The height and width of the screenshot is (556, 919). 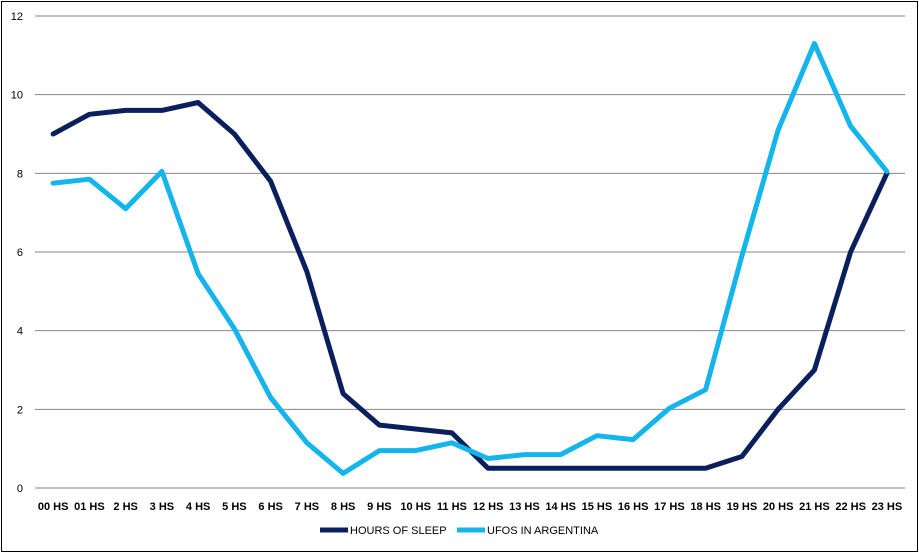 I want to click on x-tick-label: 10 HS, so click(x=415, y=507).